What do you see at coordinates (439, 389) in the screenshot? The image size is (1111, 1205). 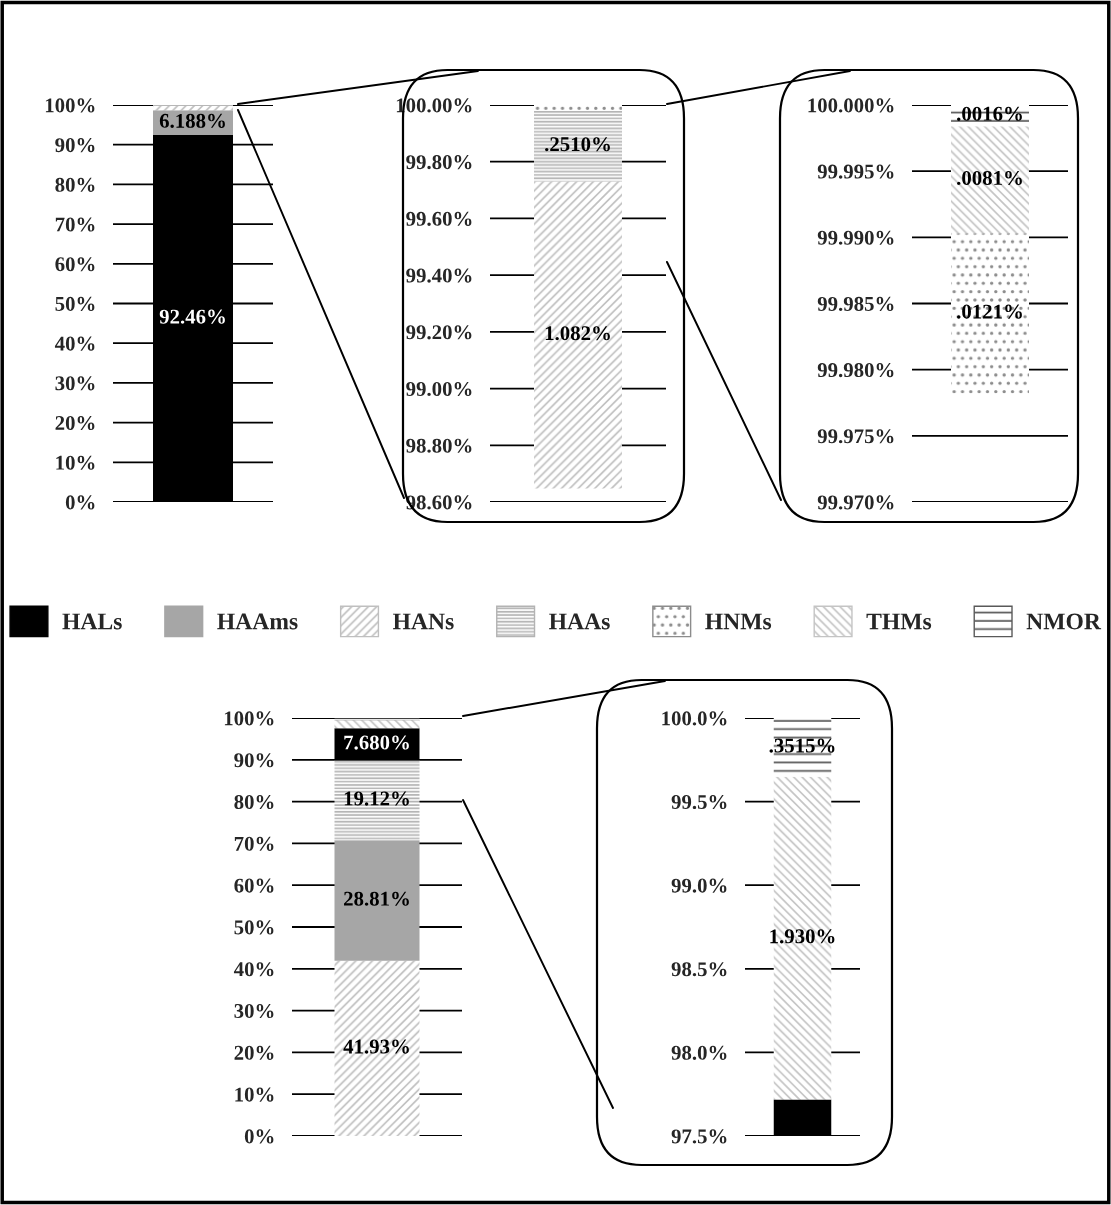 I see `y-tick-label: 99.00%` at bounding box center [439, 389].